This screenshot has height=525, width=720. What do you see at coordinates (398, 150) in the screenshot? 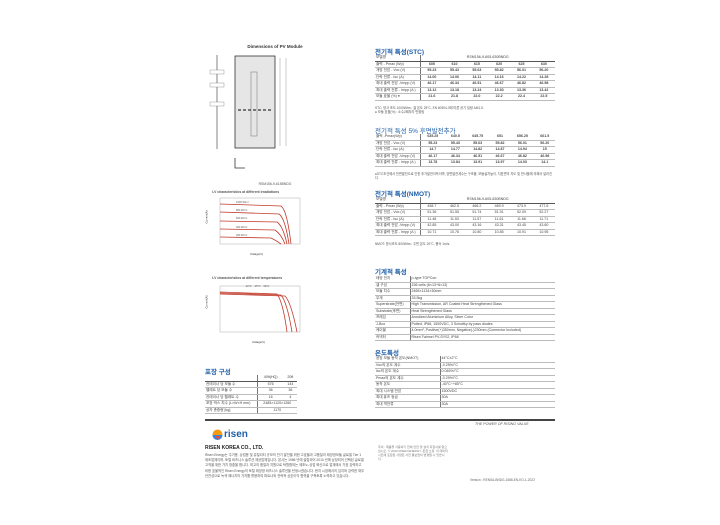
I see `row-label: 단락 전류 - Isc (A)` at bounding box center [398, 150].